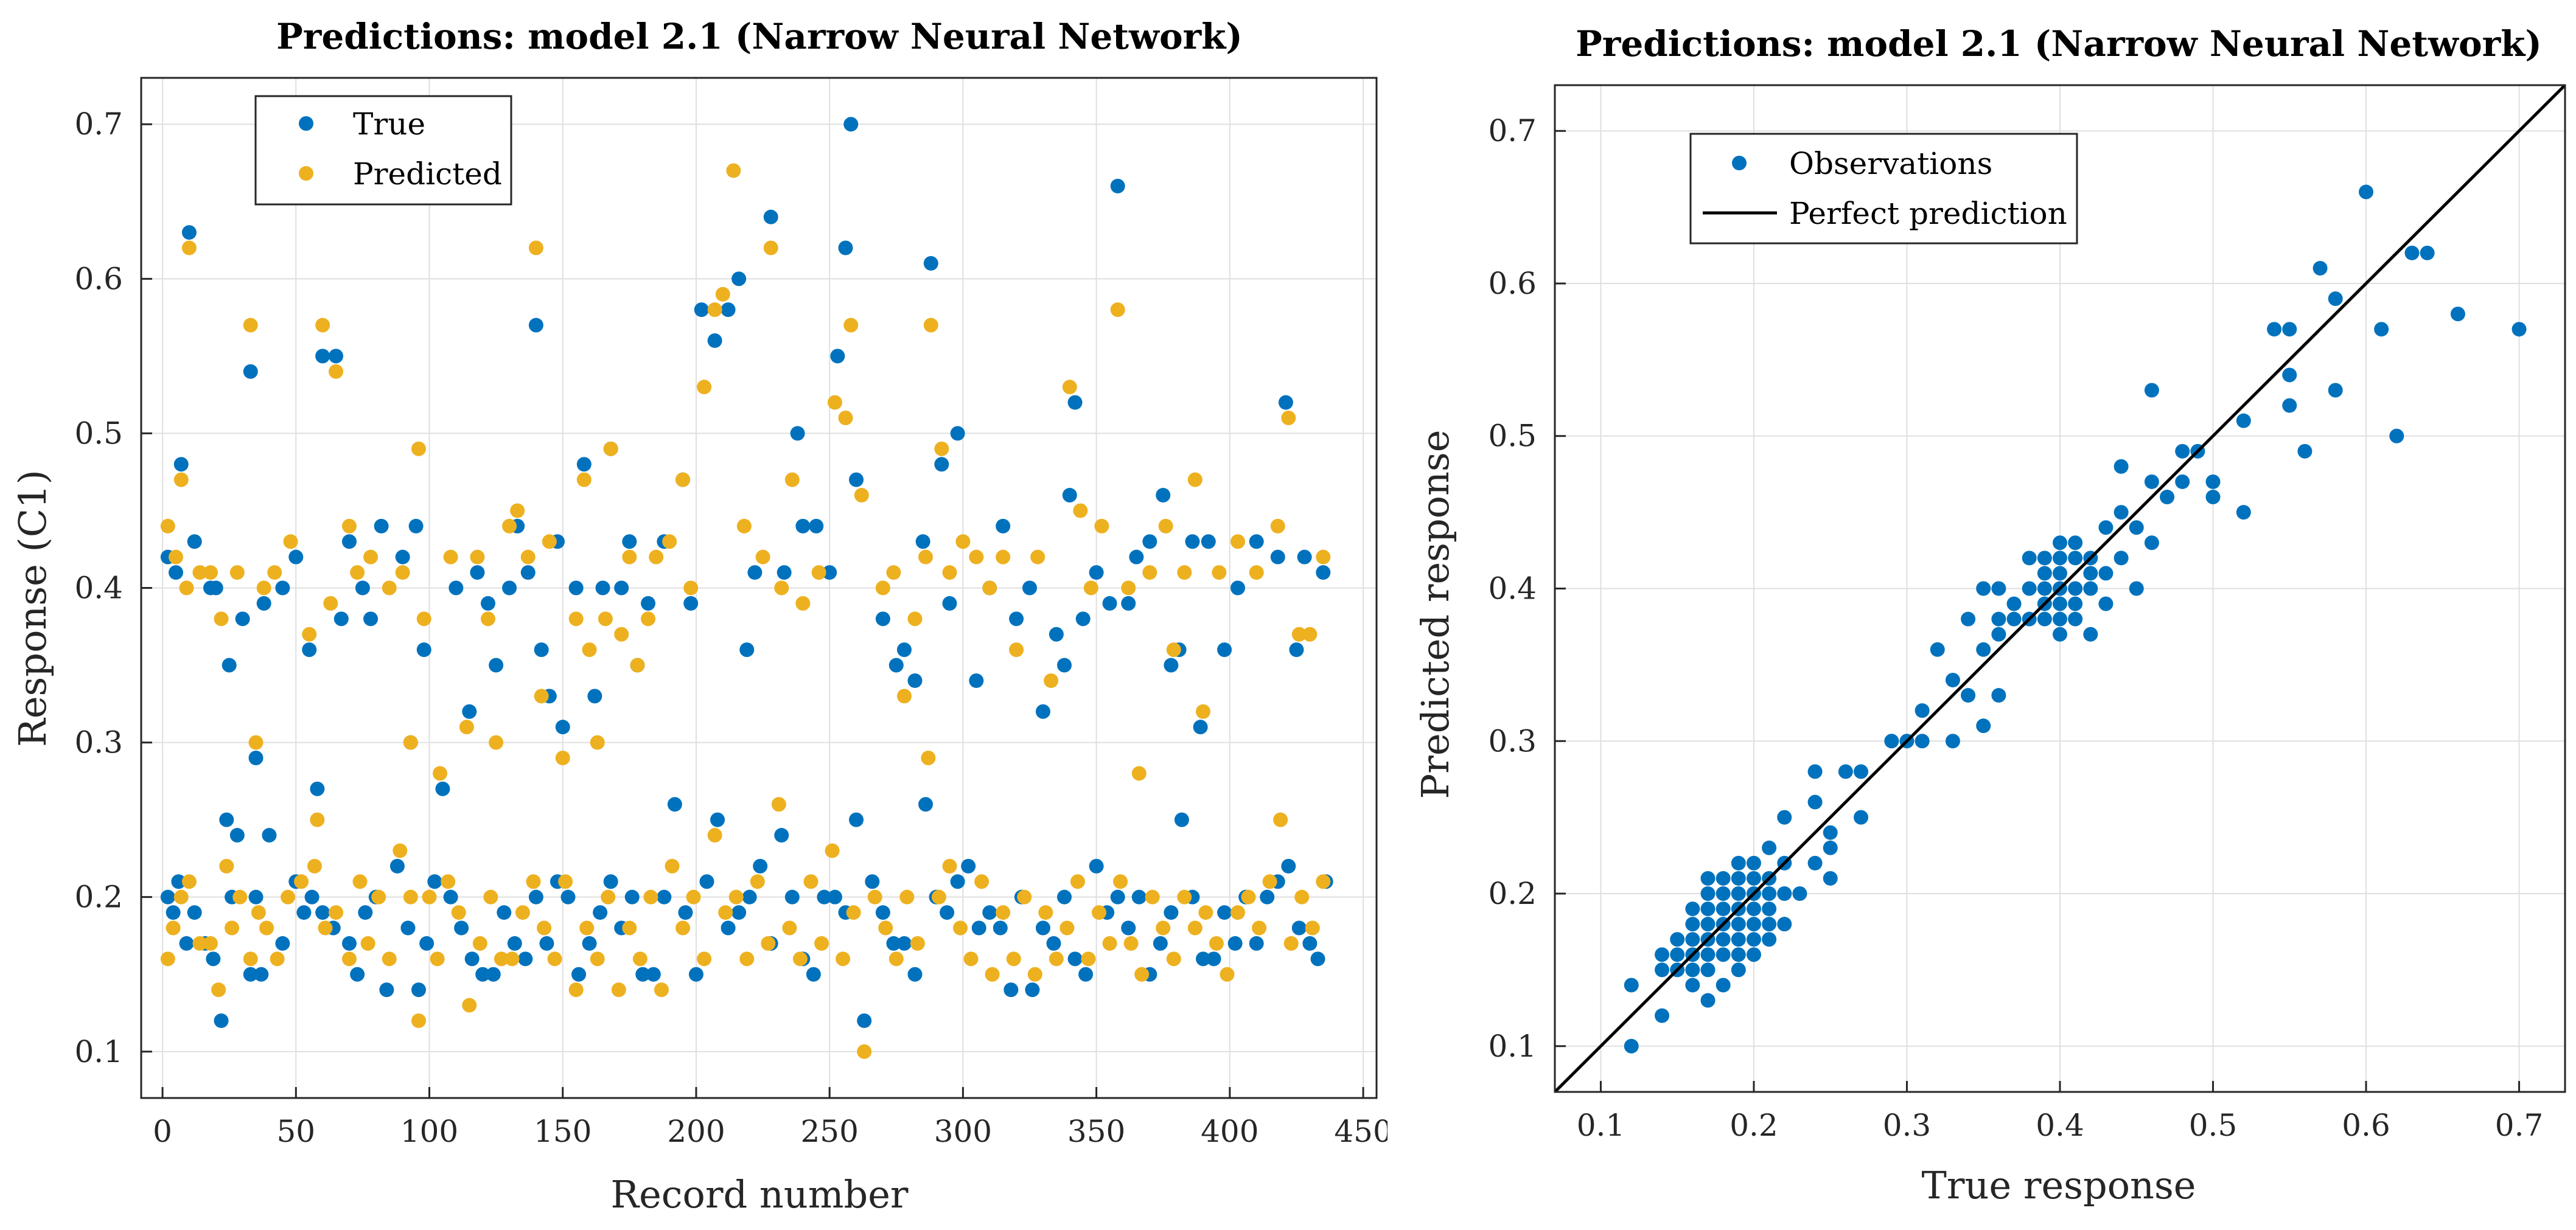 The width and height of the screenshot is (2576, 1230). Describe the element at coordinates (1512, 283) in the screenshot. I see `y-tick-label: 0.6` at that location.